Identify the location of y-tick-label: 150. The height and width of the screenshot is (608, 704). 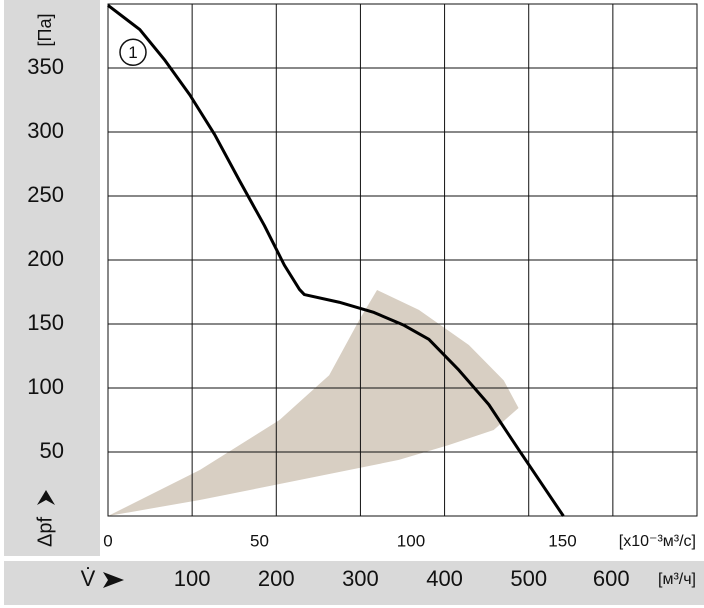
(45, 322).